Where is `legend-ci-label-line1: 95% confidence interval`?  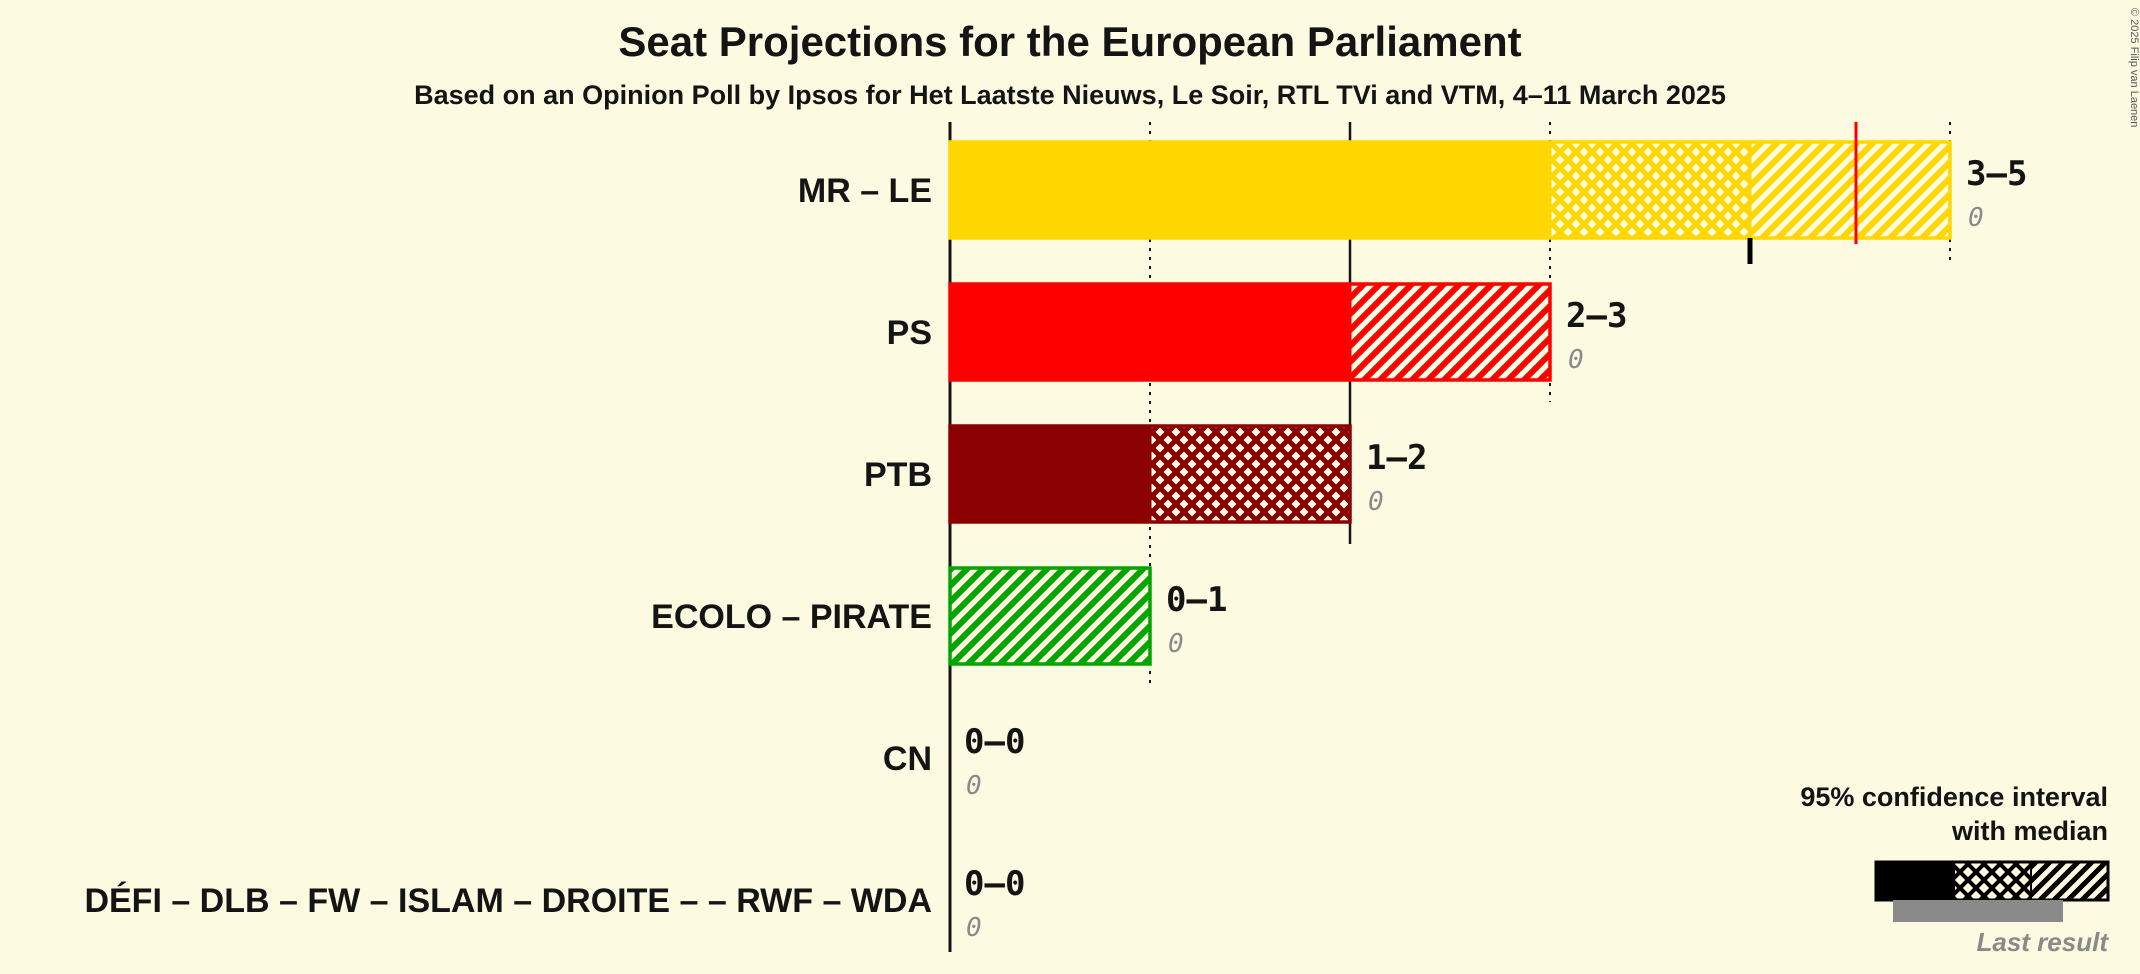
legend-ci-label-line1: 95% confidence interval is located at coordinates (1954, 797).